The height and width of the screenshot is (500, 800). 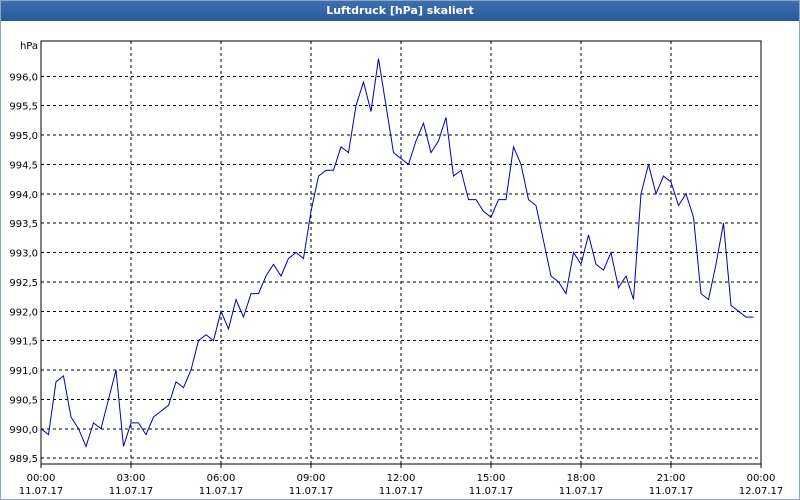 I want to click on y-tick-label: 991,5, so click(x=23, y=342).